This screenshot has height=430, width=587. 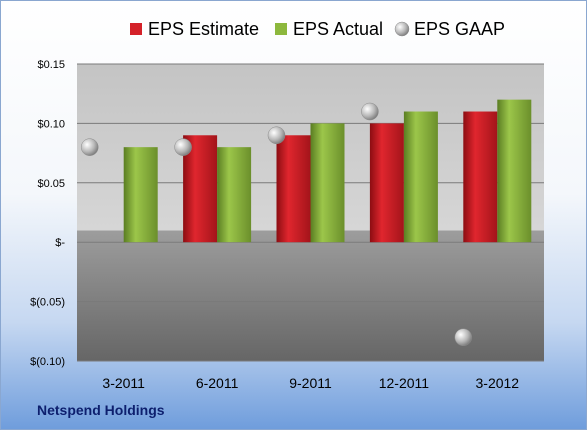 I want to click on bar-eps-actual-6-2011, so click(x=234, y=195).